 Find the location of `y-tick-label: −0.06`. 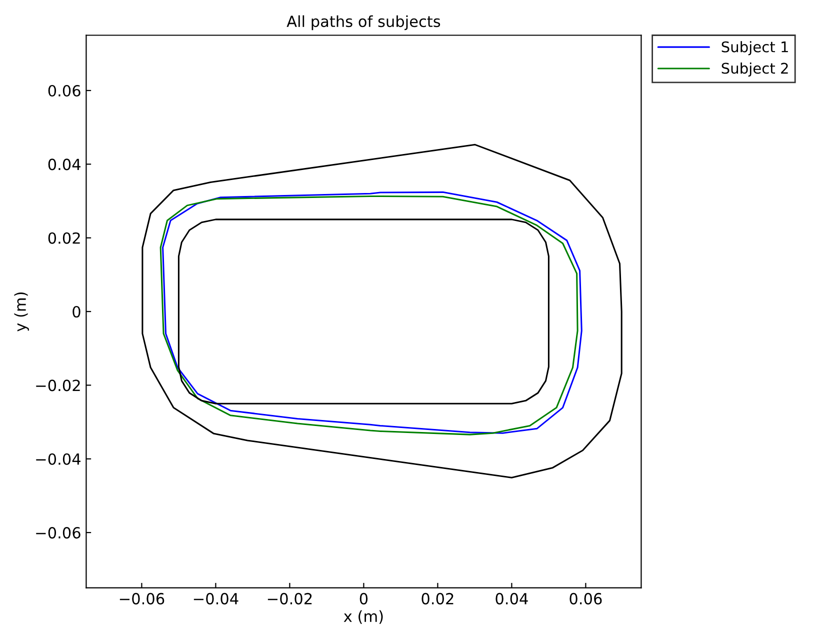

y-tick-label: −0.06 is located at coordinates (58, 533).